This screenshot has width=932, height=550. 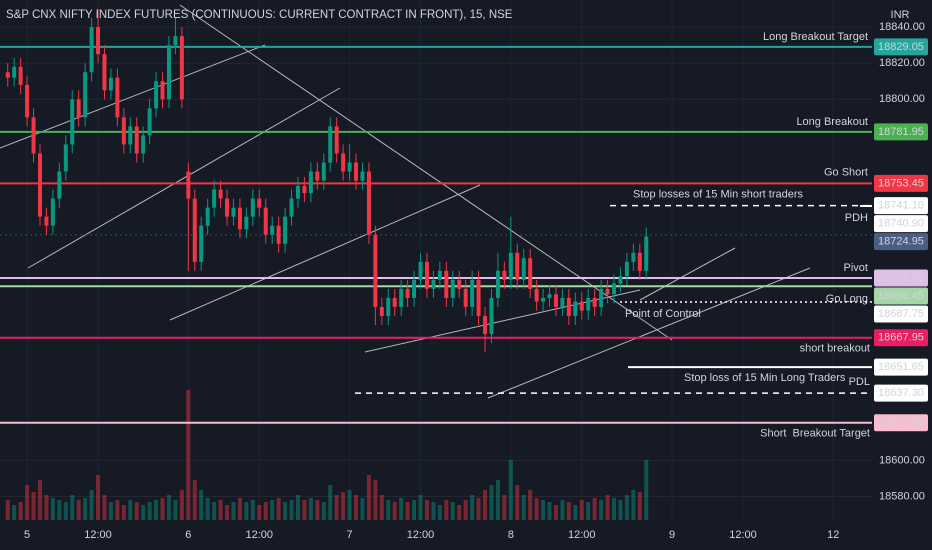 What do you see at coordinates (902, 496) in the screenshot?
I see `y-tick-label: 18580.00` at bounding box center [902, 496].